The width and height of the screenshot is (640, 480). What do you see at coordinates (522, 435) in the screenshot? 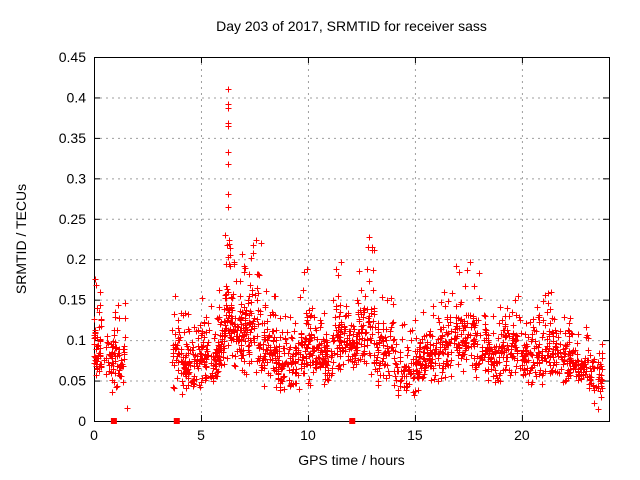
I see `x-tick-label: 20` at bounding box center [522, 435].